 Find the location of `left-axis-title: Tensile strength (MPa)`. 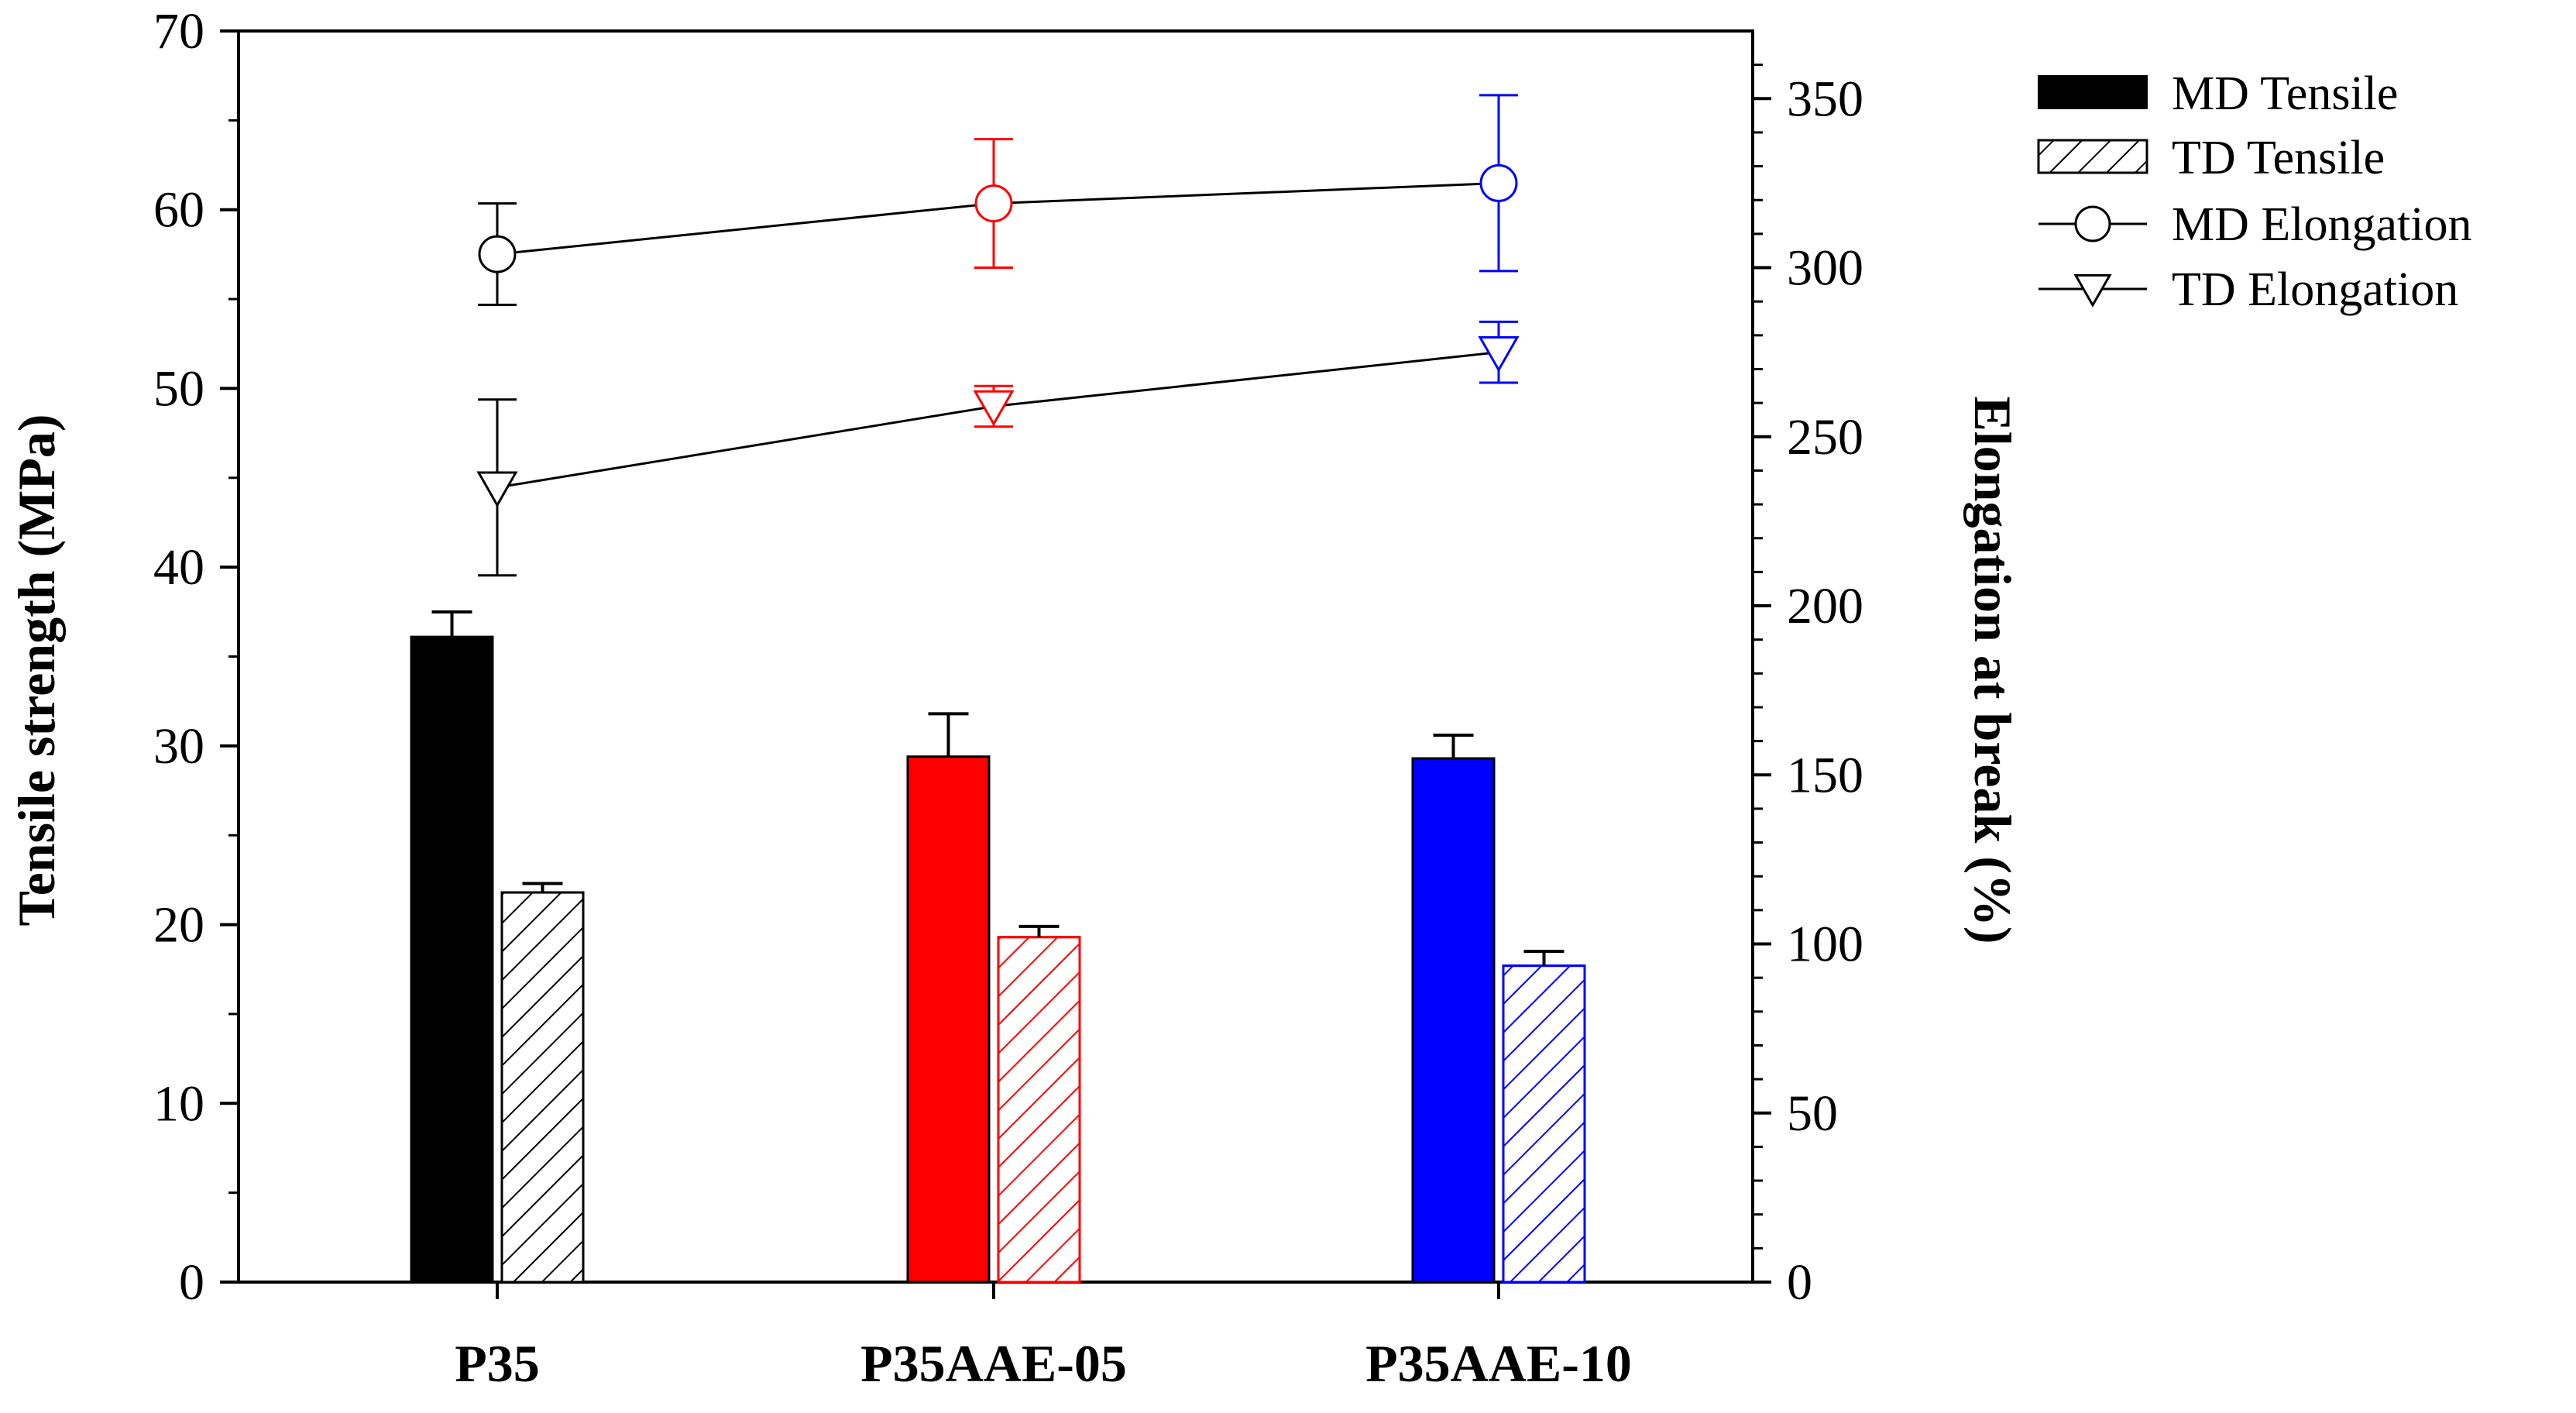

left-axis-title: Tensile strength (MPa) is located at coordinates (36, 670).